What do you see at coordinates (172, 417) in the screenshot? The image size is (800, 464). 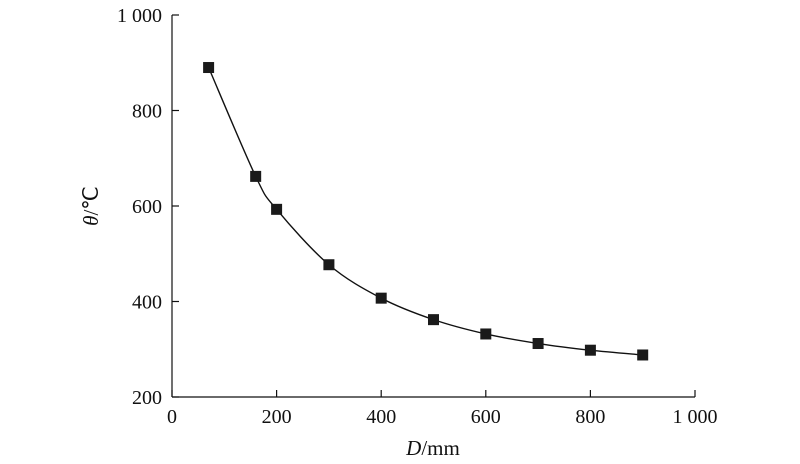 I see `x-tick-label: 0` at bounding box center [172, 417].